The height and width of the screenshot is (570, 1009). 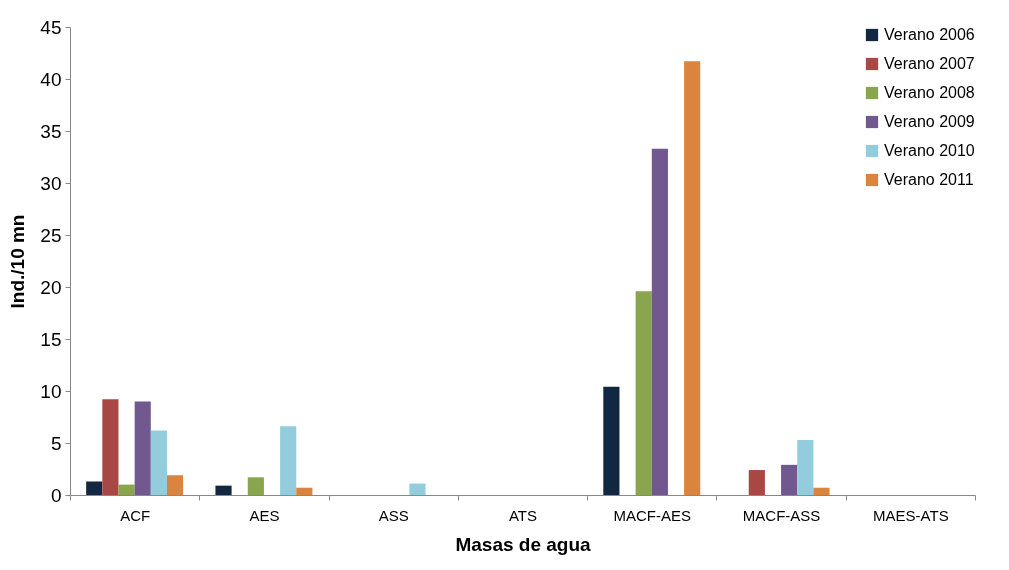 What do you see at coordinates (51, 287) in the screenshot?
I see `y-tick-label: 20` at bounding box center [51, 287].